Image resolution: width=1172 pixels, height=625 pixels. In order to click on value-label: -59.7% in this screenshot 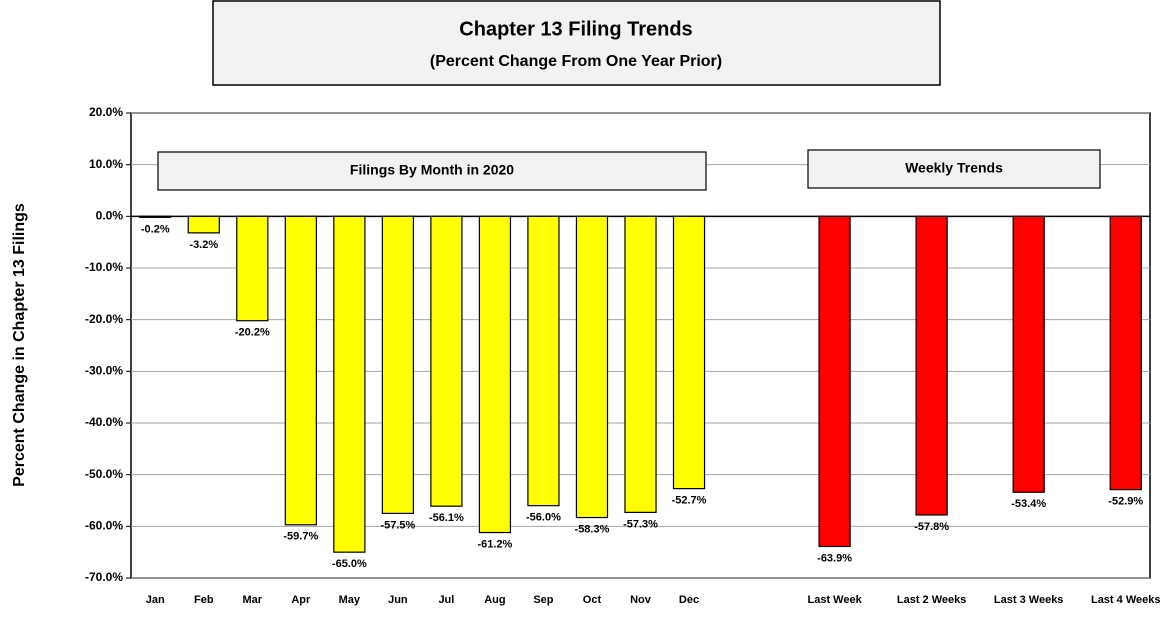, I will do `click(300, 537)`.